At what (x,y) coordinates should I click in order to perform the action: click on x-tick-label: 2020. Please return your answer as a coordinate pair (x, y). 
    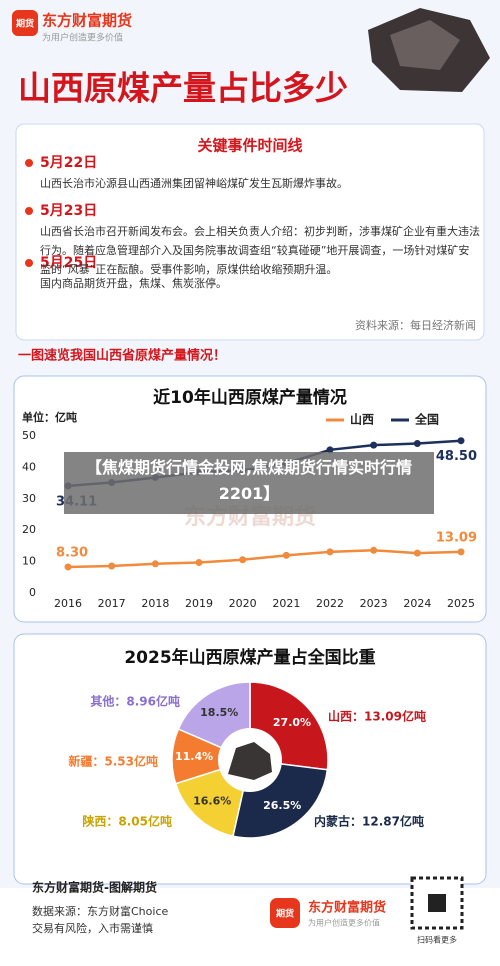
    Looking at the image, I should click on (243, 603).